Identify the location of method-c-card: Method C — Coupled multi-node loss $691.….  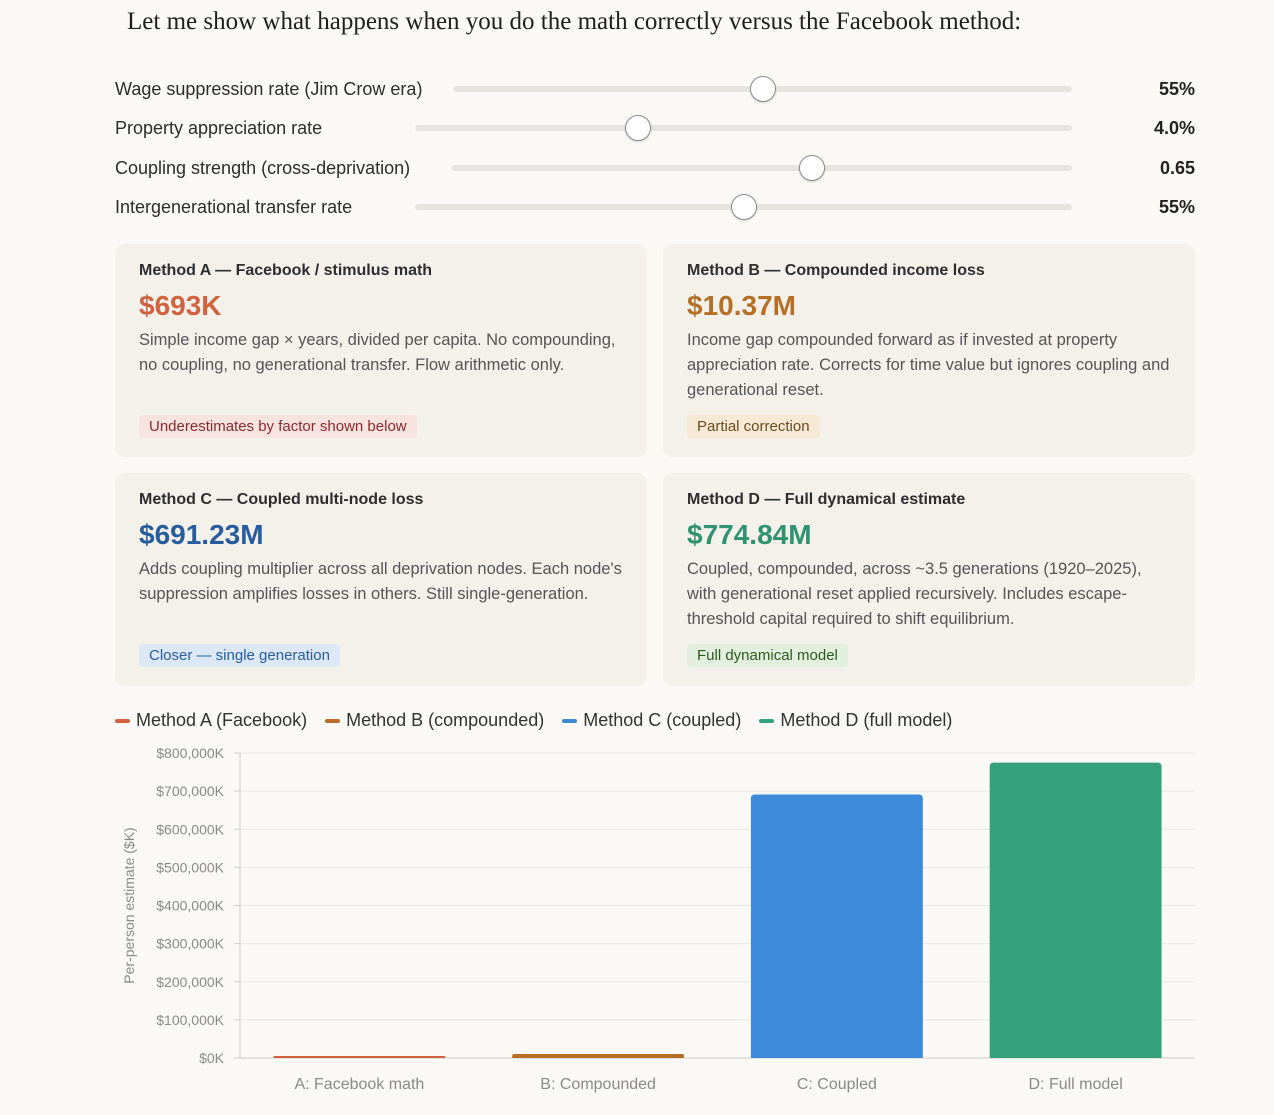
(381, 579).